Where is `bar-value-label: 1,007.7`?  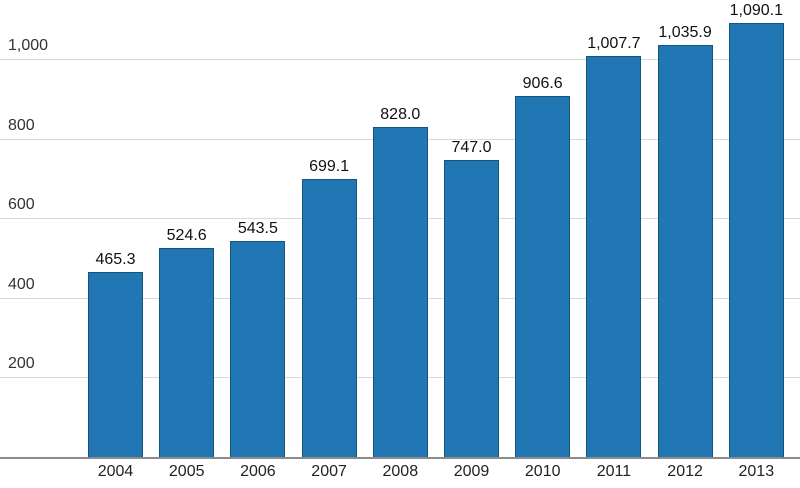
bar-value-label: 1,007.7 is located at coordinates (614, 43).